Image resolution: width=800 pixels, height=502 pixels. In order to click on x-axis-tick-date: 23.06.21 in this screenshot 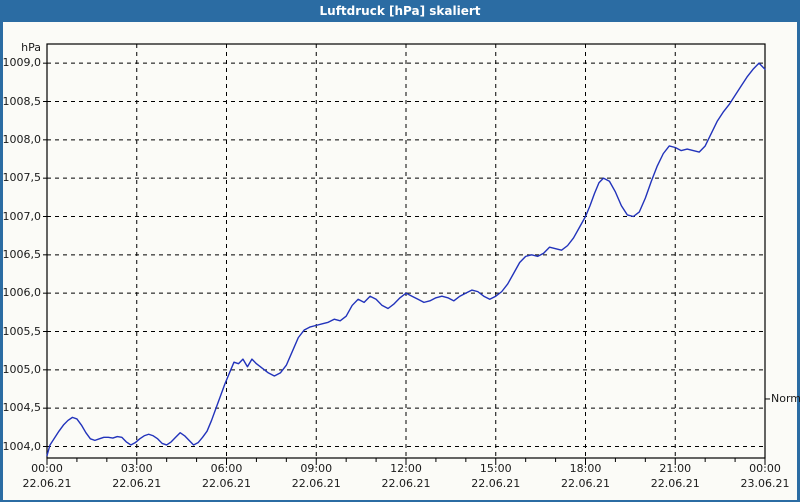, I will do `click(765, 483)`.